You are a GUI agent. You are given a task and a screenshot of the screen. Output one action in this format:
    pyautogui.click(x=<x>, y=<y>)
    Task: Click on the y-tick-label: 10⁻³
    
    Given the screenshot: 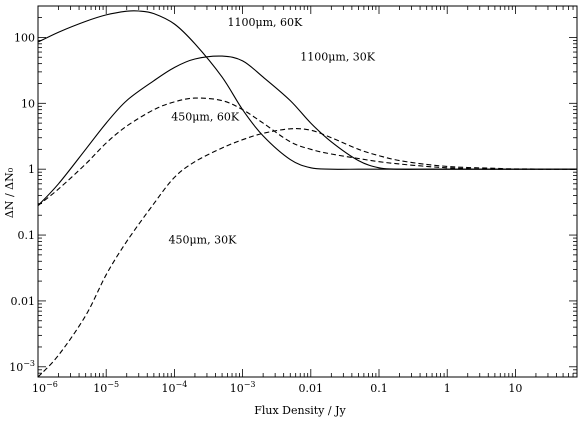 What is the action you would take?
    pyautogui.click(x=22, y=366)
    